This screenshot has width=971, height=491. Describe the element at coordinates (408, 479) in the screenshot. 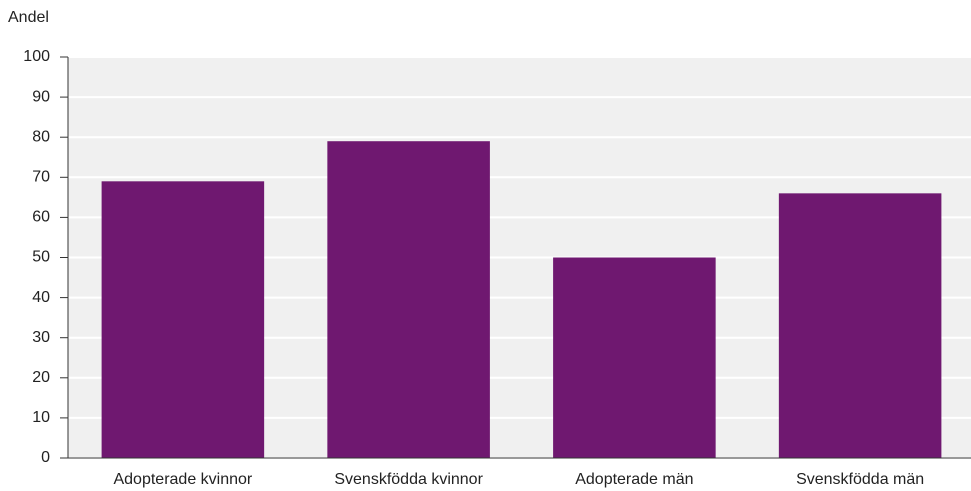

I see `x-tick-label: Svenskfödda kvinnor` at that location.